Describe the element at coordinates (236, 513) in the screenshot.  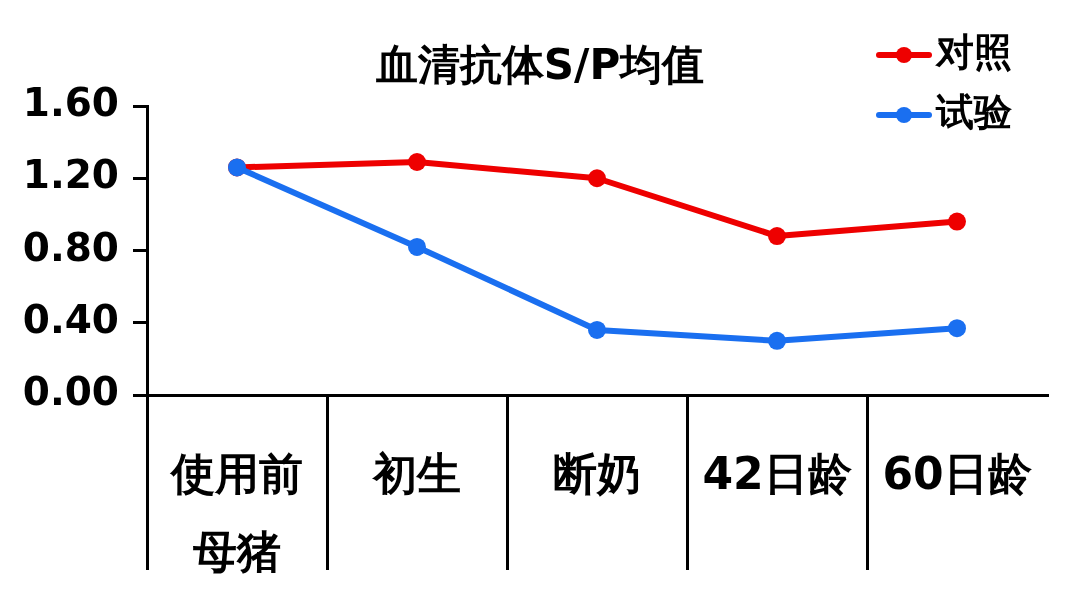
I see `x-tick-label: 使用前母猪` at that location.